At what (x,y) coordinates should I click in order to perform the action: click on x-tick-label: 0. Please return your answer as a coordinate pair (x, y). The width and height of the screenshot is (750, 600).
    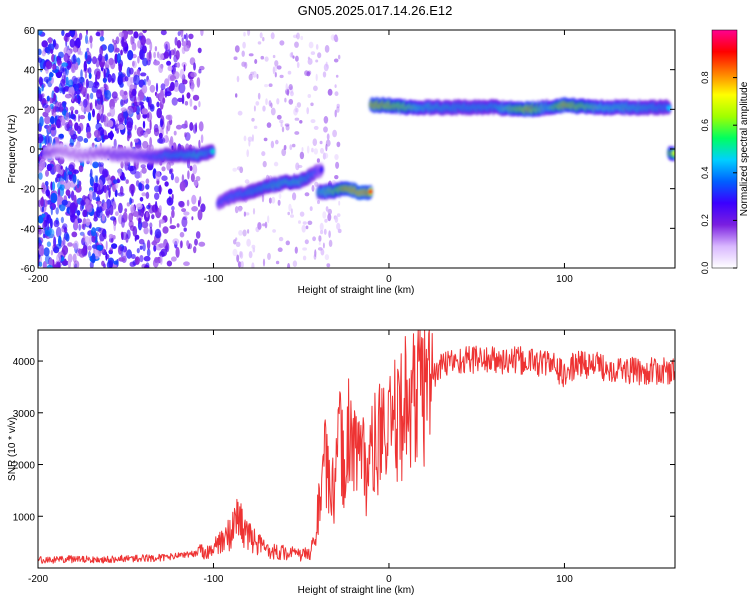
    Looking at the image, I should click on (389, 279).